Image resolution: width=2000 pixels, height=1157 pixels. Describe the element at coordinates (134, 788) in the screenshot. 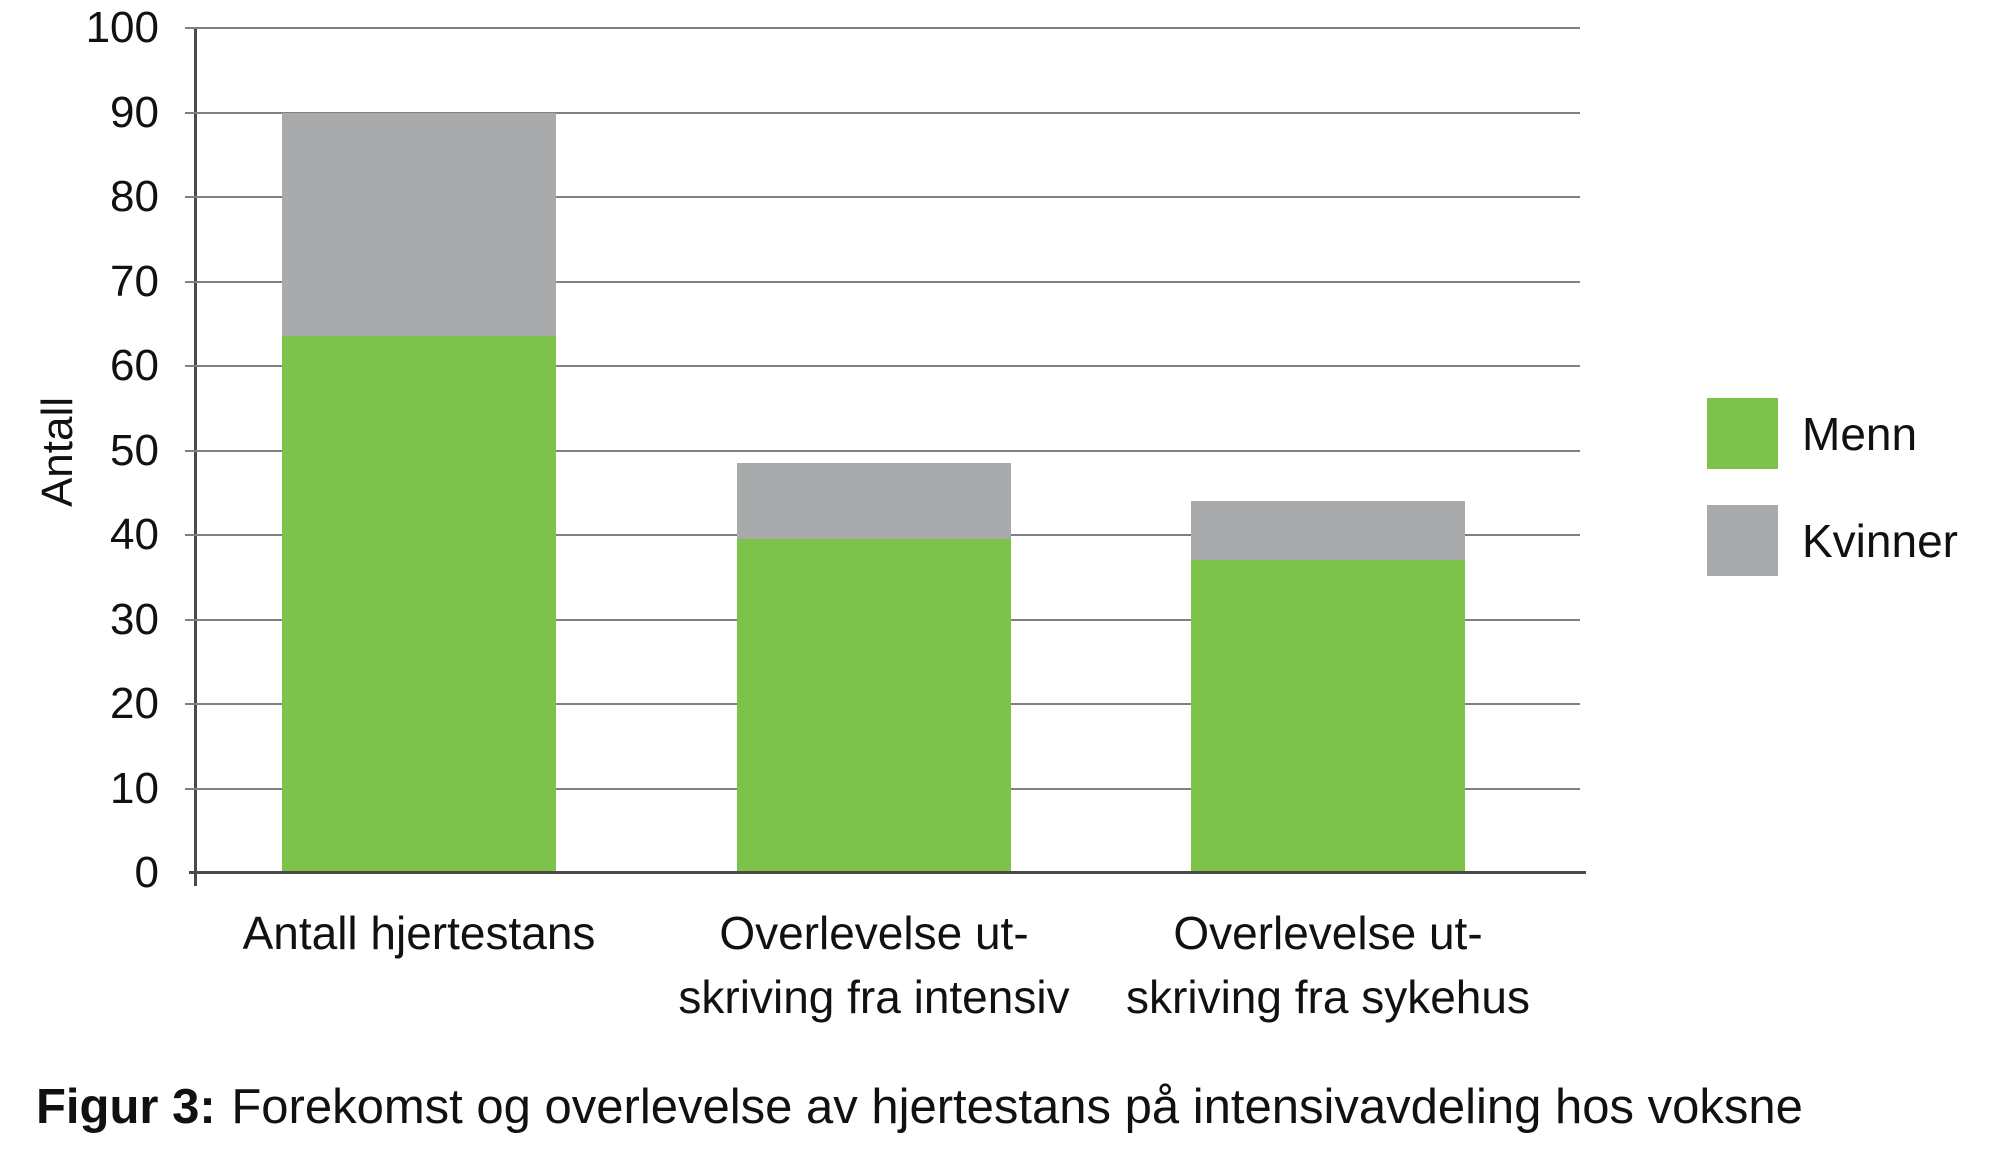

I see `y-axis-tick-label: 10` at that location.